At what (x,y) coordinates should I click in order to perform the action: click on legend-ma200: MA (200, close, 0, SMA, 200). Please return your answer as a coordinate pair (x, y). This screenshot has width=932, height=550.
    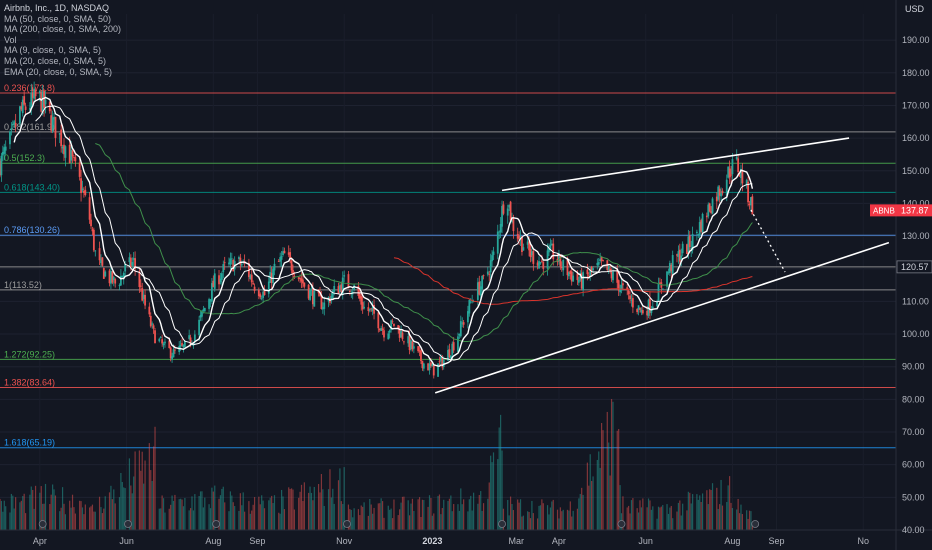
    Looking at the image, I should click on (63, 29).